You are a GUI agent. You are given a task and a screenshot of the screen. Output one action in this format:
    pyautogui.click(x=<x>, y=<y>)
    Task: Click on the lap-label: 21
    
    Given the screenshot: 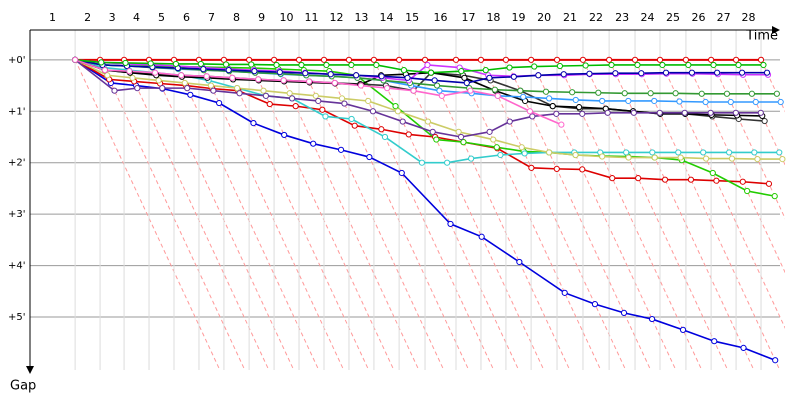 What is the action you would take?
    pyautogui.click(x=570, y=17)
    